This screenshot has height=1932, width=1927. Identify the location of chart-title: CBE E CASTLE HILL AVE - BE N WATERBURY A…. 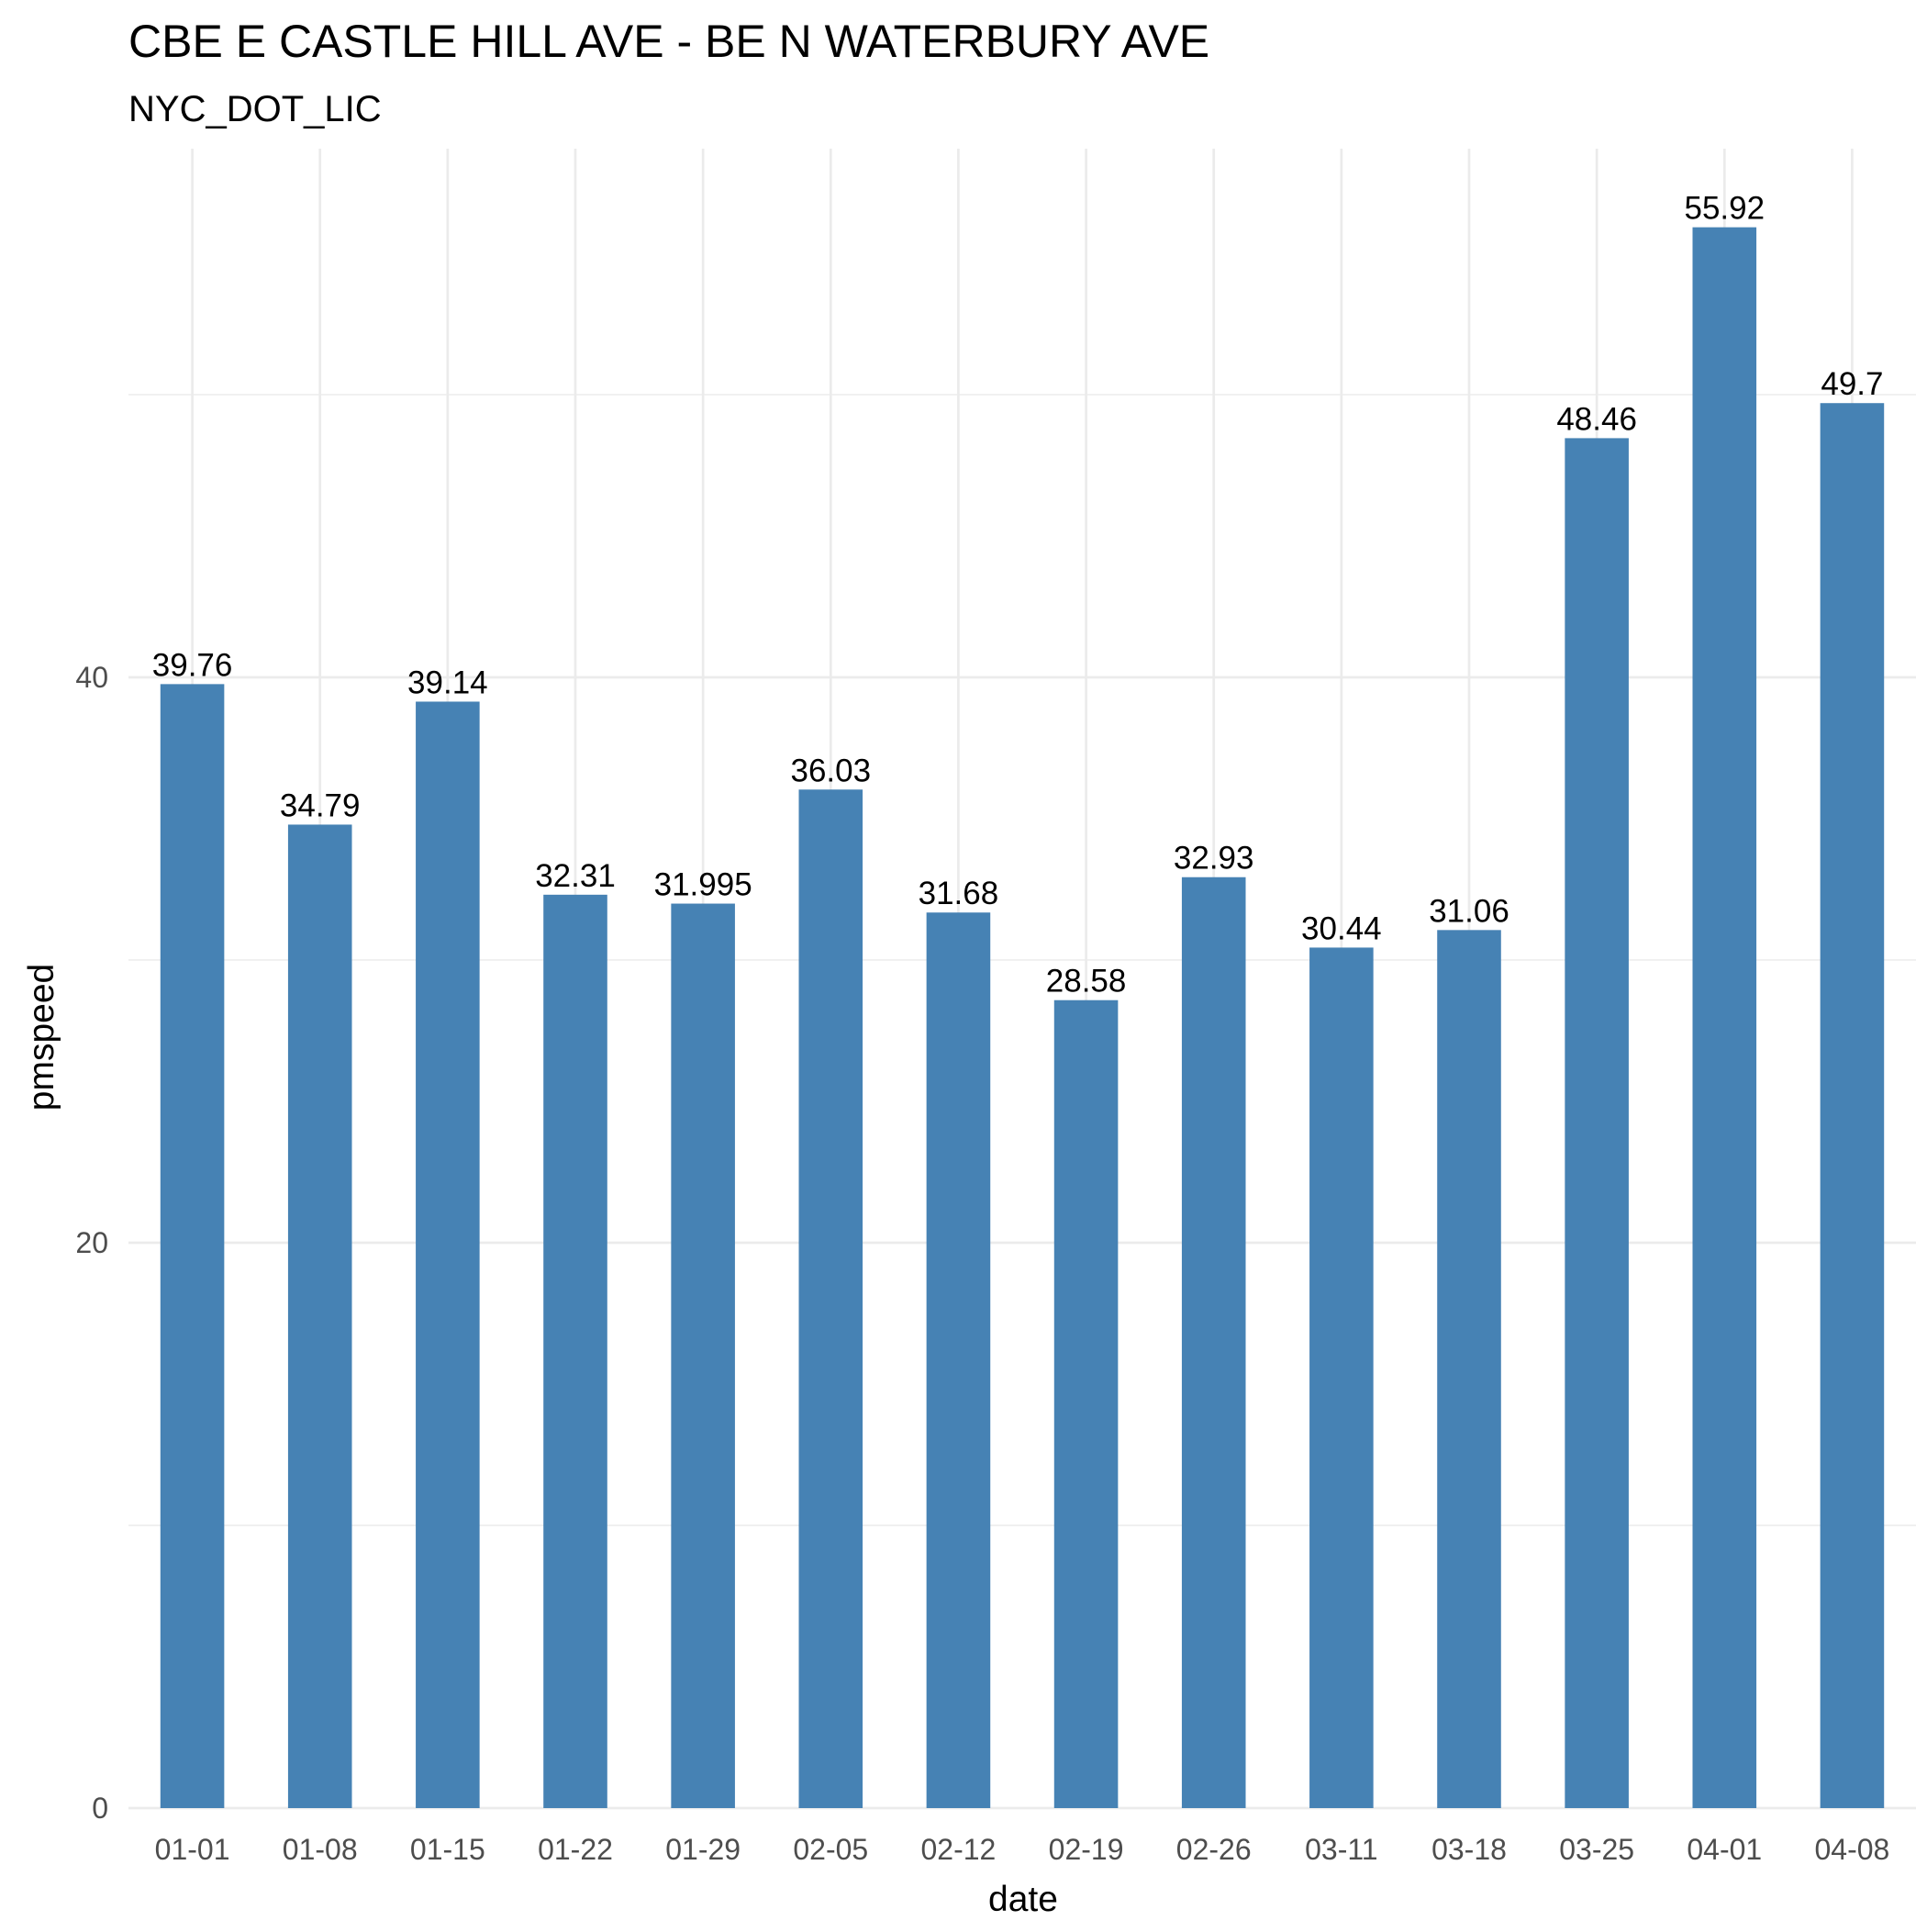
(668, 41).